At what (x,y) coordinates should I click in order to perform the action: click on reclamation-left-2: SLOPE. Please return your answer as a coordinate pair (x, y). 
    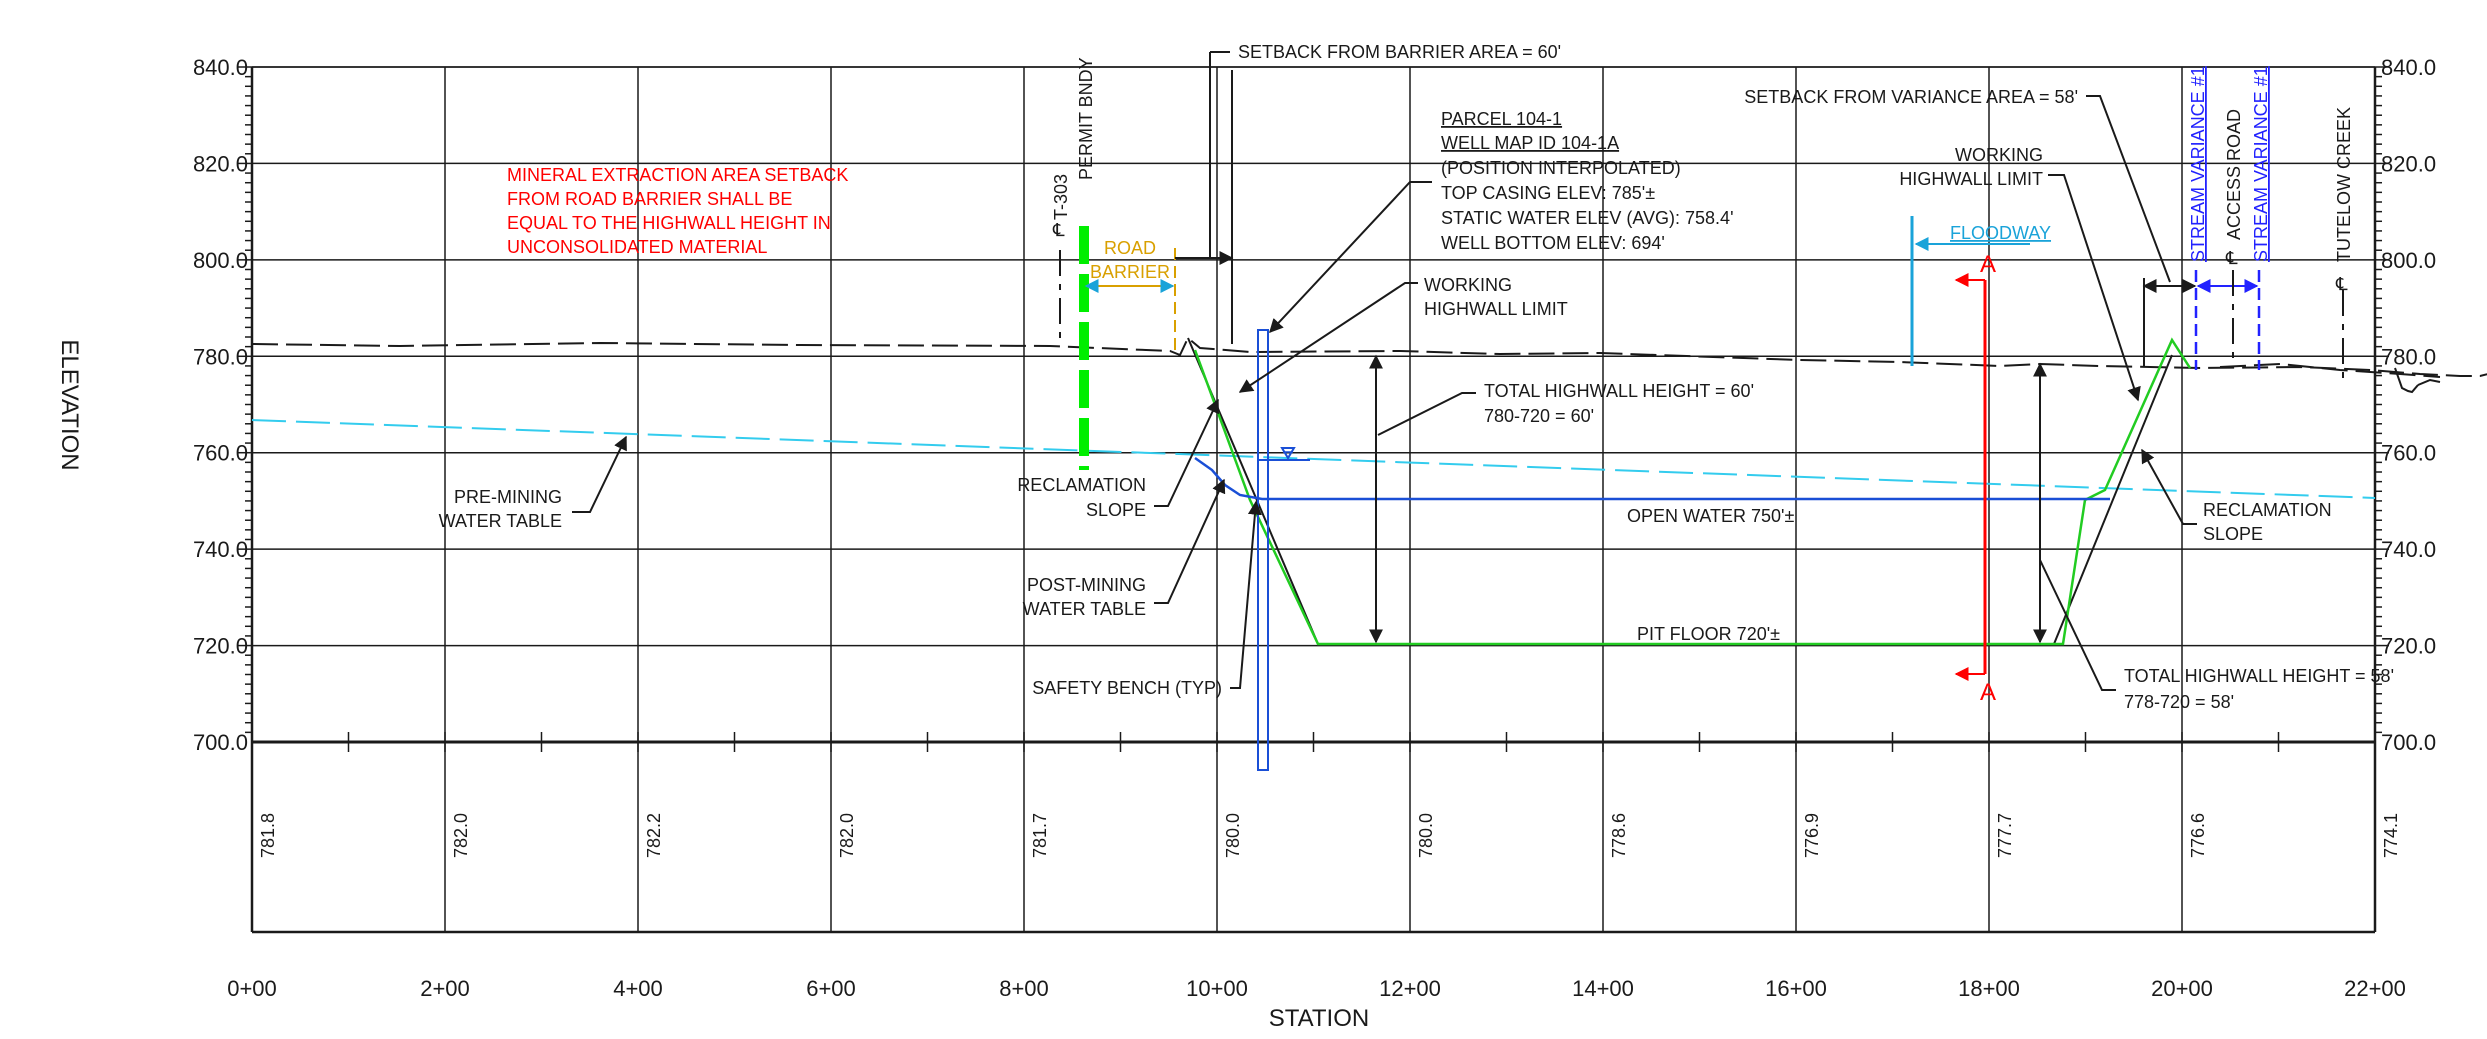
    Looking at the image, I should click on (1116, 510).